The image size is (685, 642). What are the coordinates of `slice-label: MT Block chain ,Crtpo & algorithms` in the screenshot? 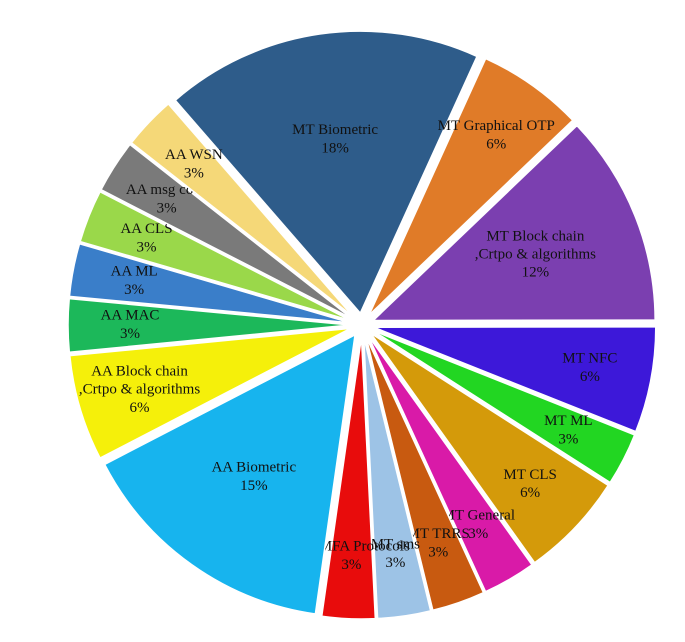 It's located at (535, 246).